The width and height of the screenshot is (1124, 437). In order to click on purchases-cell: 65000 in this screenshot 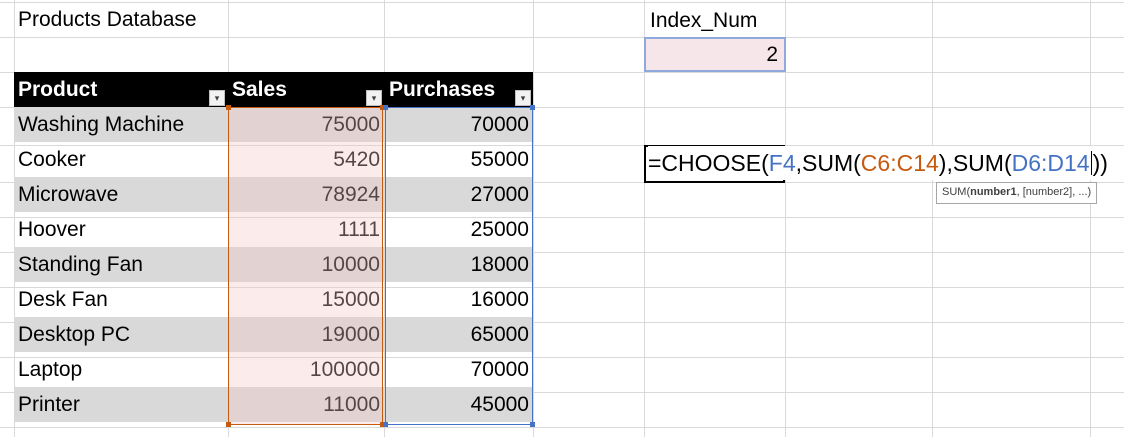, I will do `click(499, 334)`.